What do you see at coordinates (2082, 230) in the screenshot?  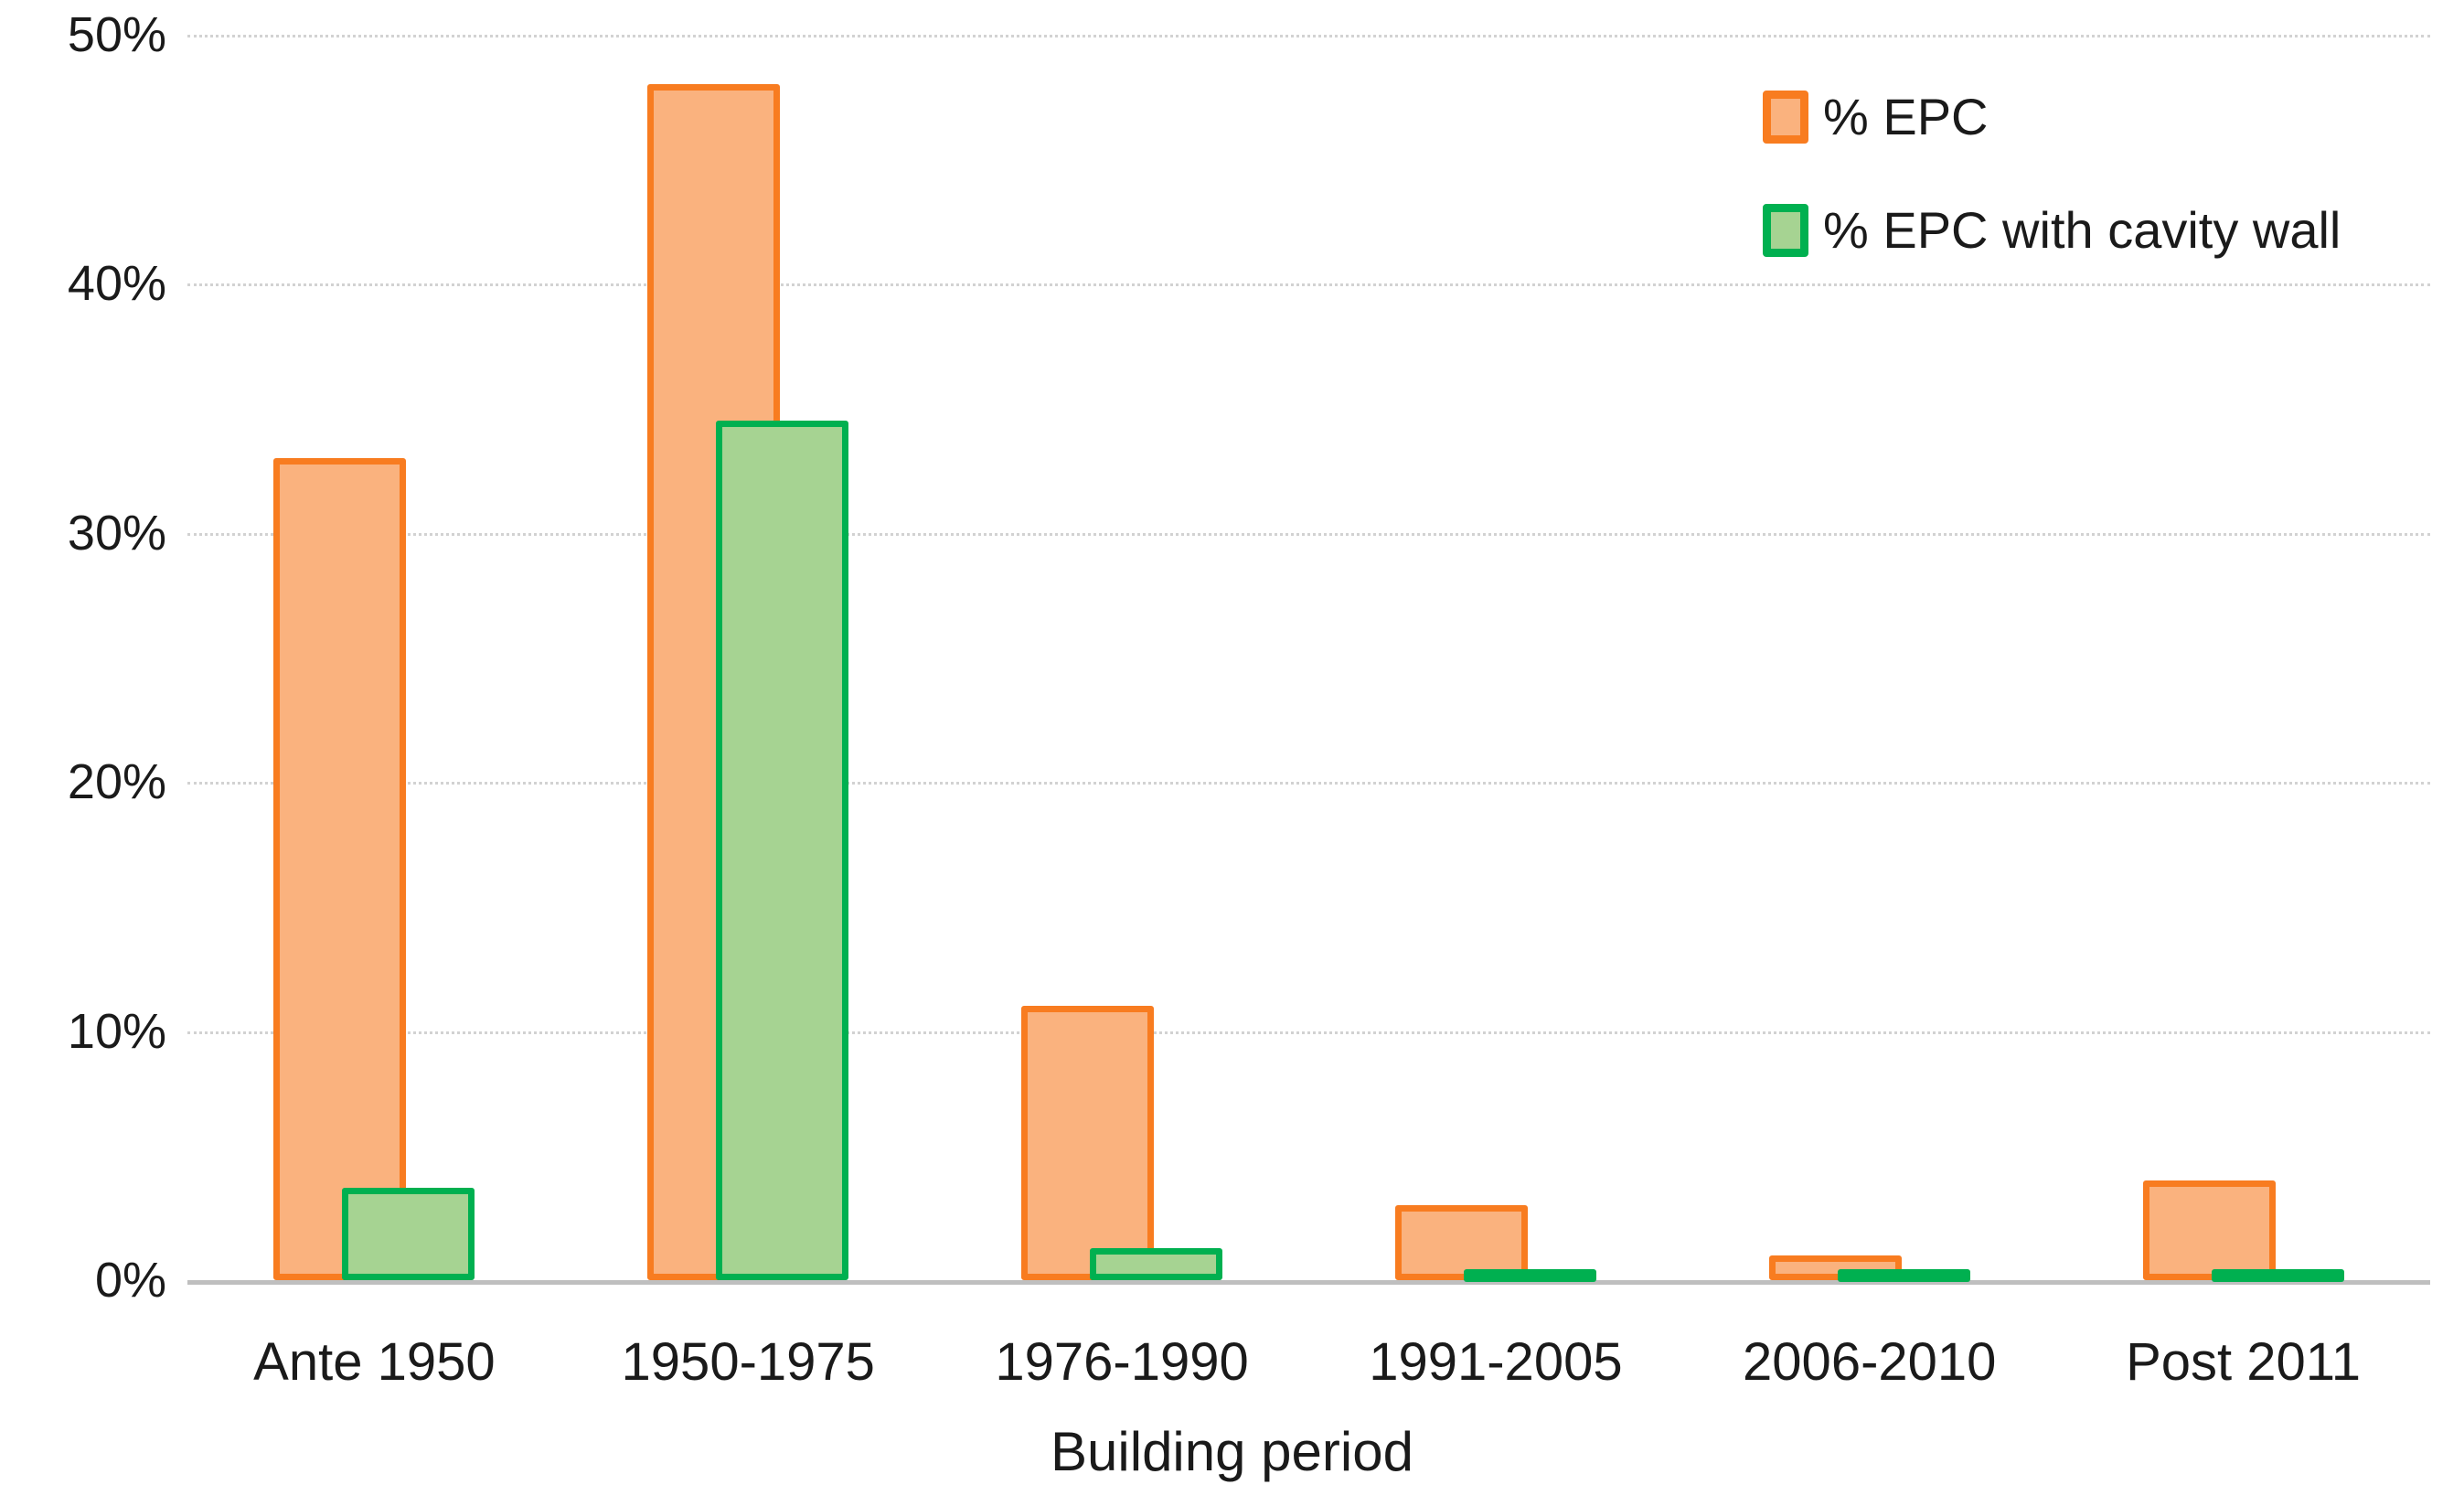 I see `legend-label-epc-with-cavity-wall: % EPC with cavity wall` at bounding box center [2082, 230].